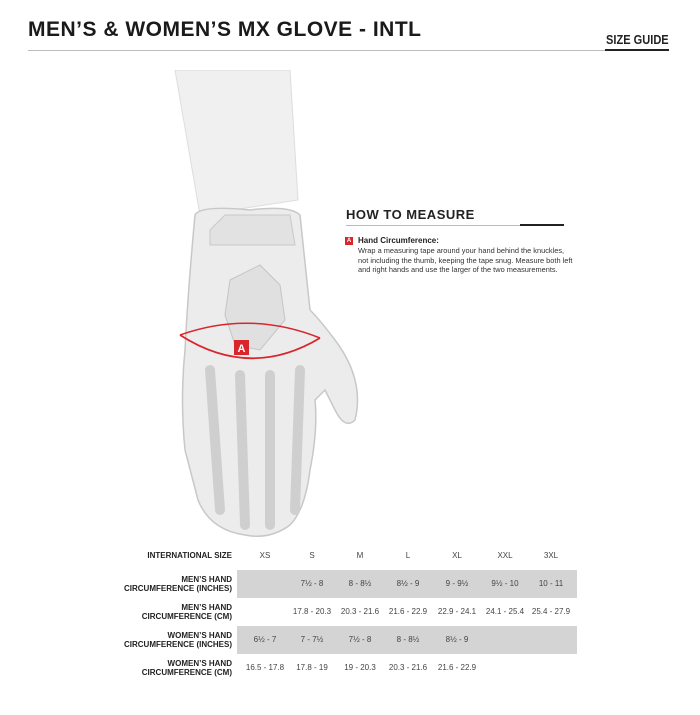  I want to click on table-cell: 6½ - 7, so click(265, 639).